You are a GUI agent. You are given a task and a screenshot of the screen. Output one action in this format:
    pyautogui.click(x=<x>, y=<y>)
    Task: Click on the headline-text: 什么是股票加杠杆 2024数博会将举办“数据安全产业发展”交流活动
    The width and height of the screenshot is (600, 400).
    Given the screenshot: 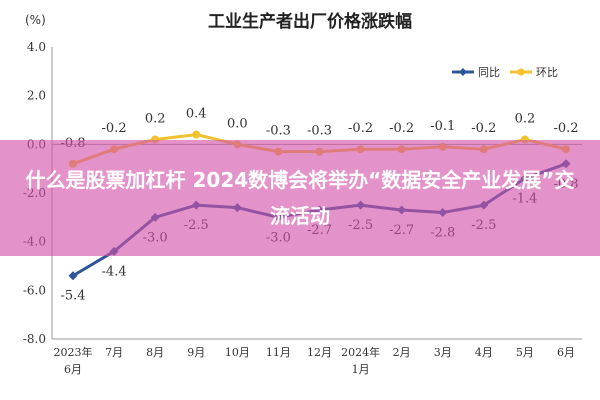 What is the action you would take?
    pyautogui.click(x=300, y=198)
    